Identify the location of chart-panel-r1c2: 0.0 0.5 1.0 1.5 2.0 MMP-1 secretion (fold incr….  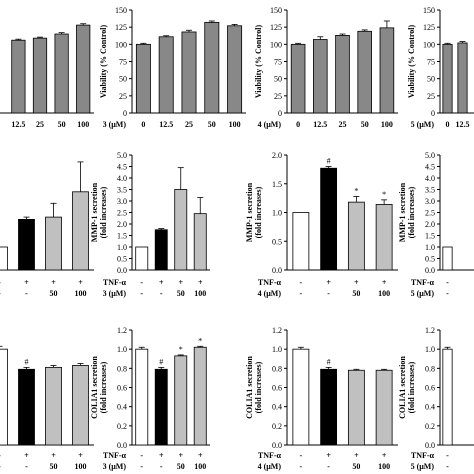
(321, 224).